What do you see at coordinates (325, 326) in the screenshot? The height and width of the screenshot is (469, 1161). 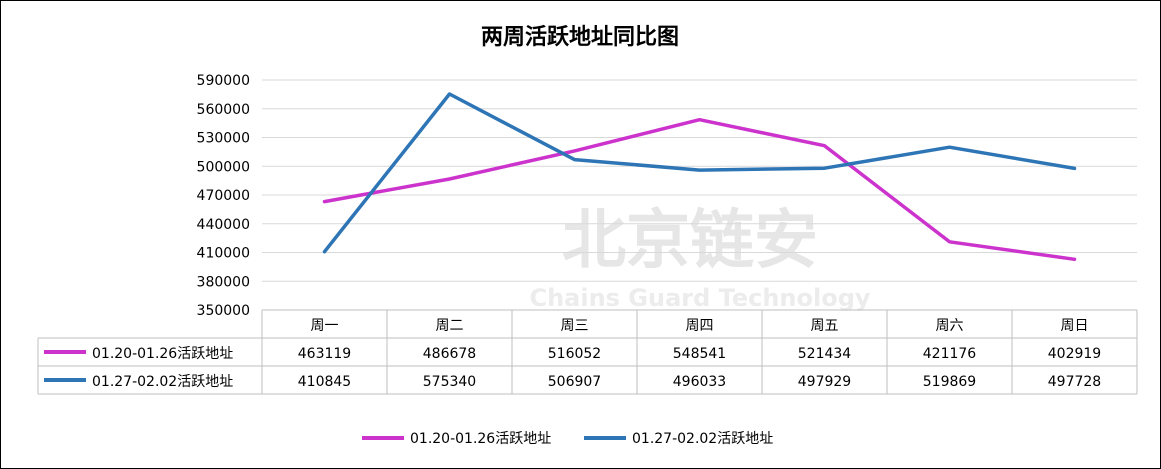 I see `x-tick-label: 周一` at bounding box center [325, 326].